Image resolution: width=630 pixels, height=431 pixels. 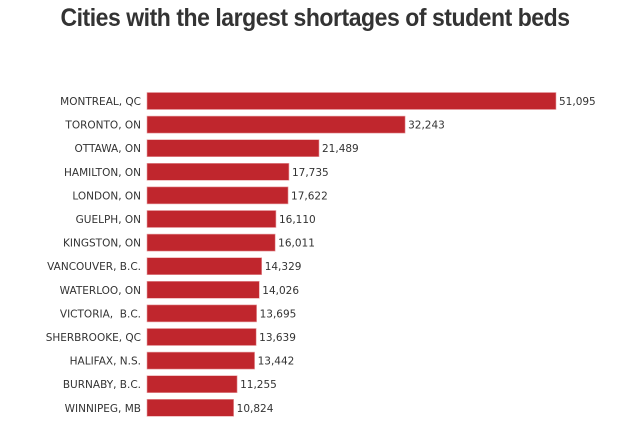 I want to click on value-label: 16,011, so click(x=296, y=244).